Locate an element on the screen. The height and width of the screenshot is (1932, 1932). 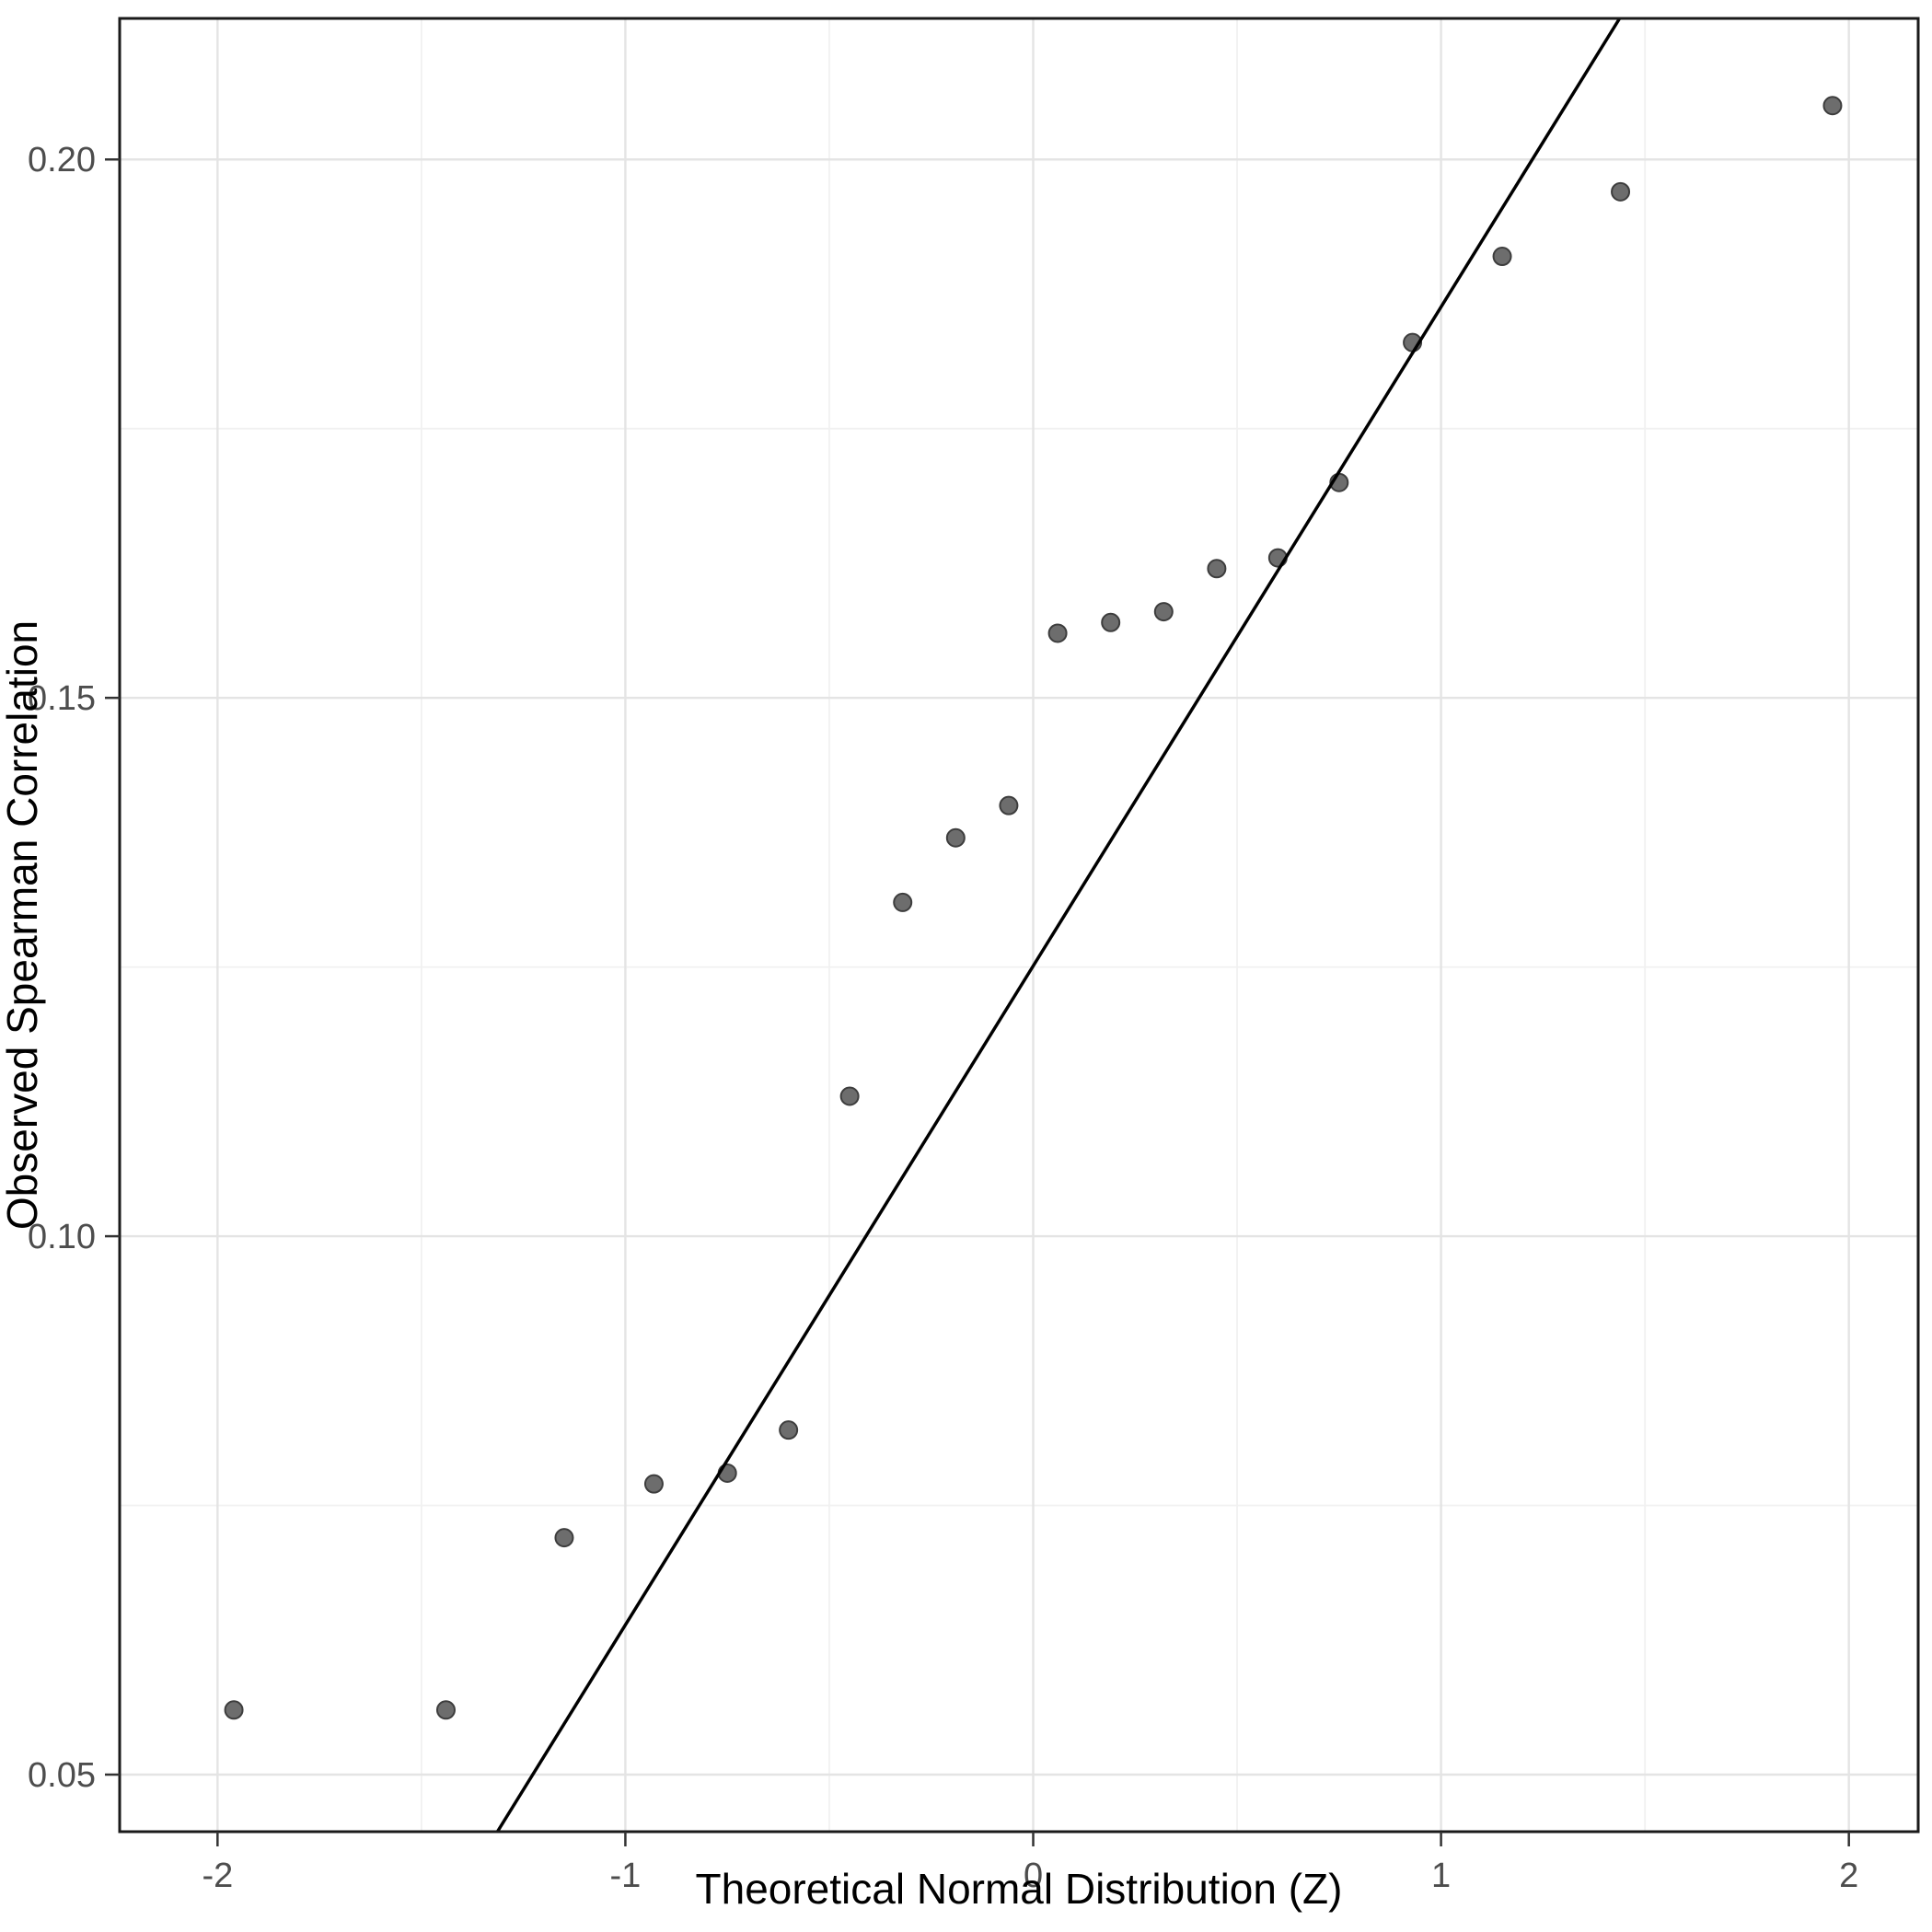
y-tick-label: 0.20 is located at coordinates (62, 160).